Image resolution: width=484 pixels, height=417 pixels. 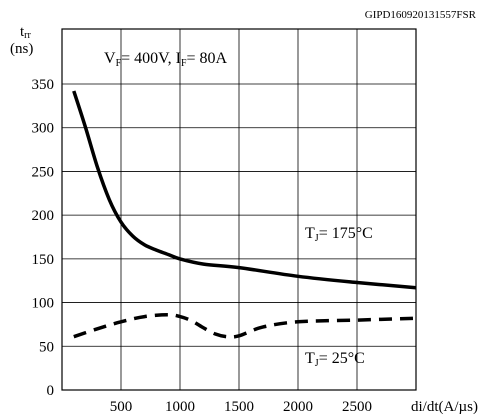 What do you see at coordinates (21, 49) in the screenshot?
I see `y-axis-unit: (ns)` at bounding box center [21, 49].